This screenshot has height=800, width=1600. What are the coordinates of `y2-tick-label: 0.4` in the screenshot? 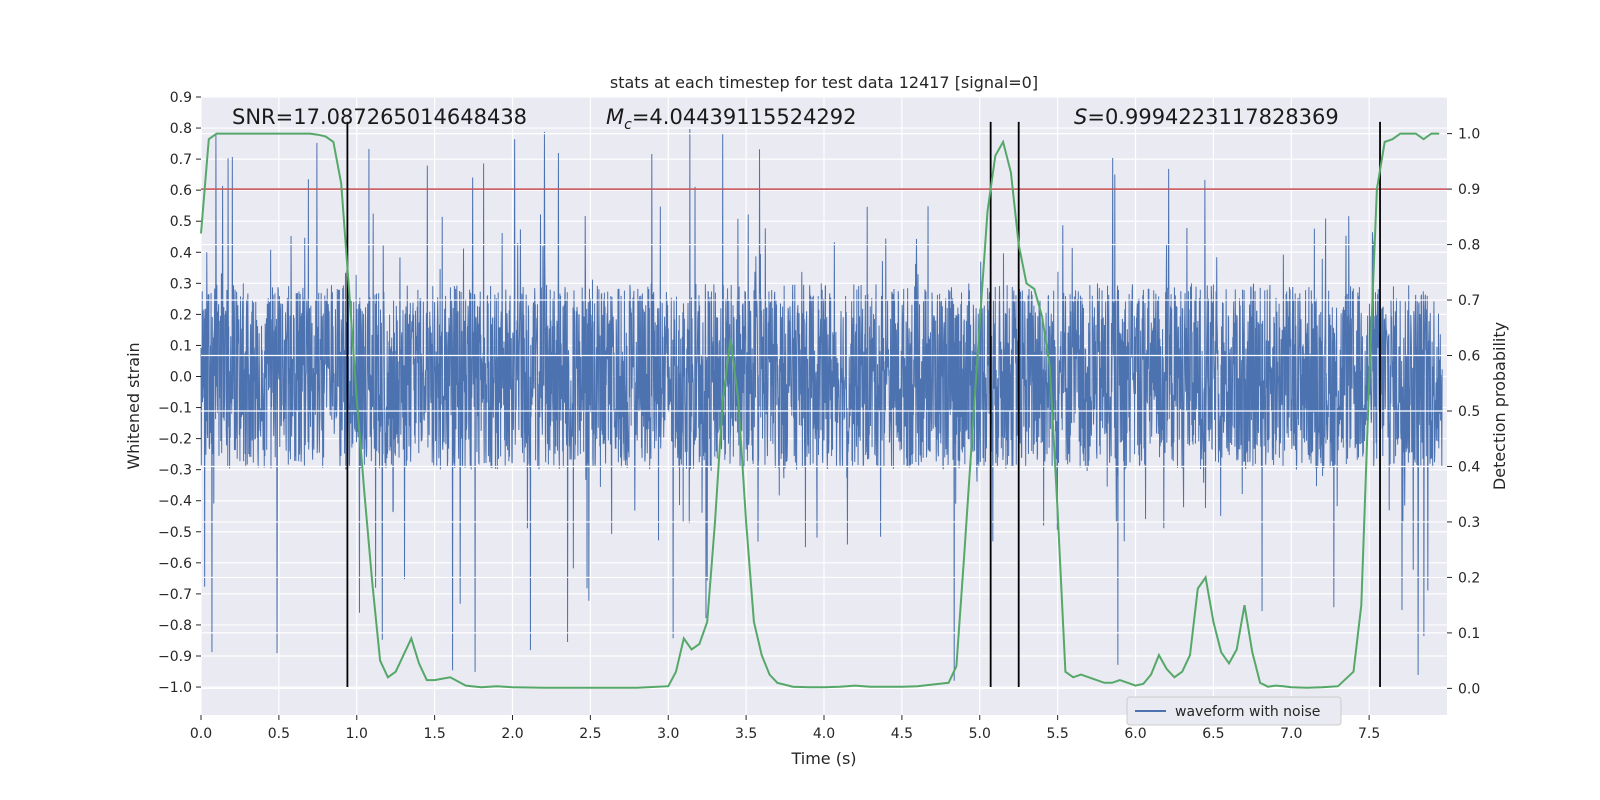 It's located at (1469, 467).